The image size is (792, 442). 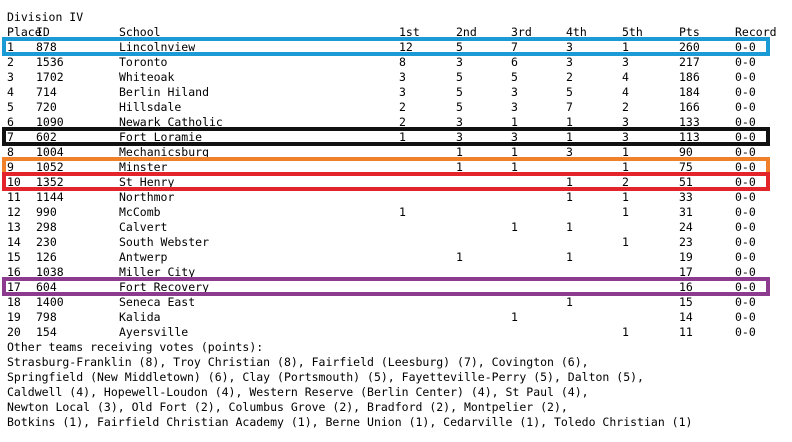 What do you see at coordinates (143, 257) in the screenshot?
I see `cell-school: Antwerp` at bounding box center [143, 257].